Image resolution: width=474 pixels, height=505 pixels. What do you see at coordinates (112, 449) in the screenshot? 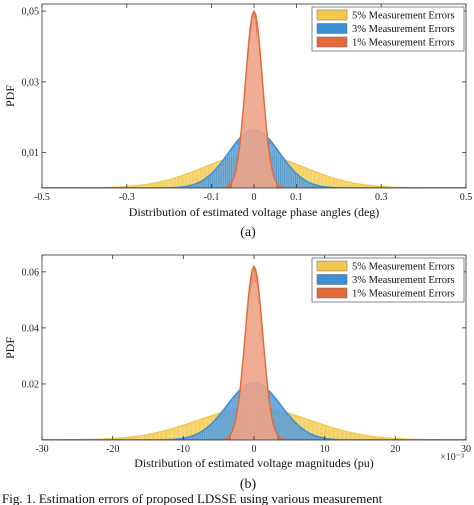
I see `x-tick-label: -20` at bounding box center [112, 449].